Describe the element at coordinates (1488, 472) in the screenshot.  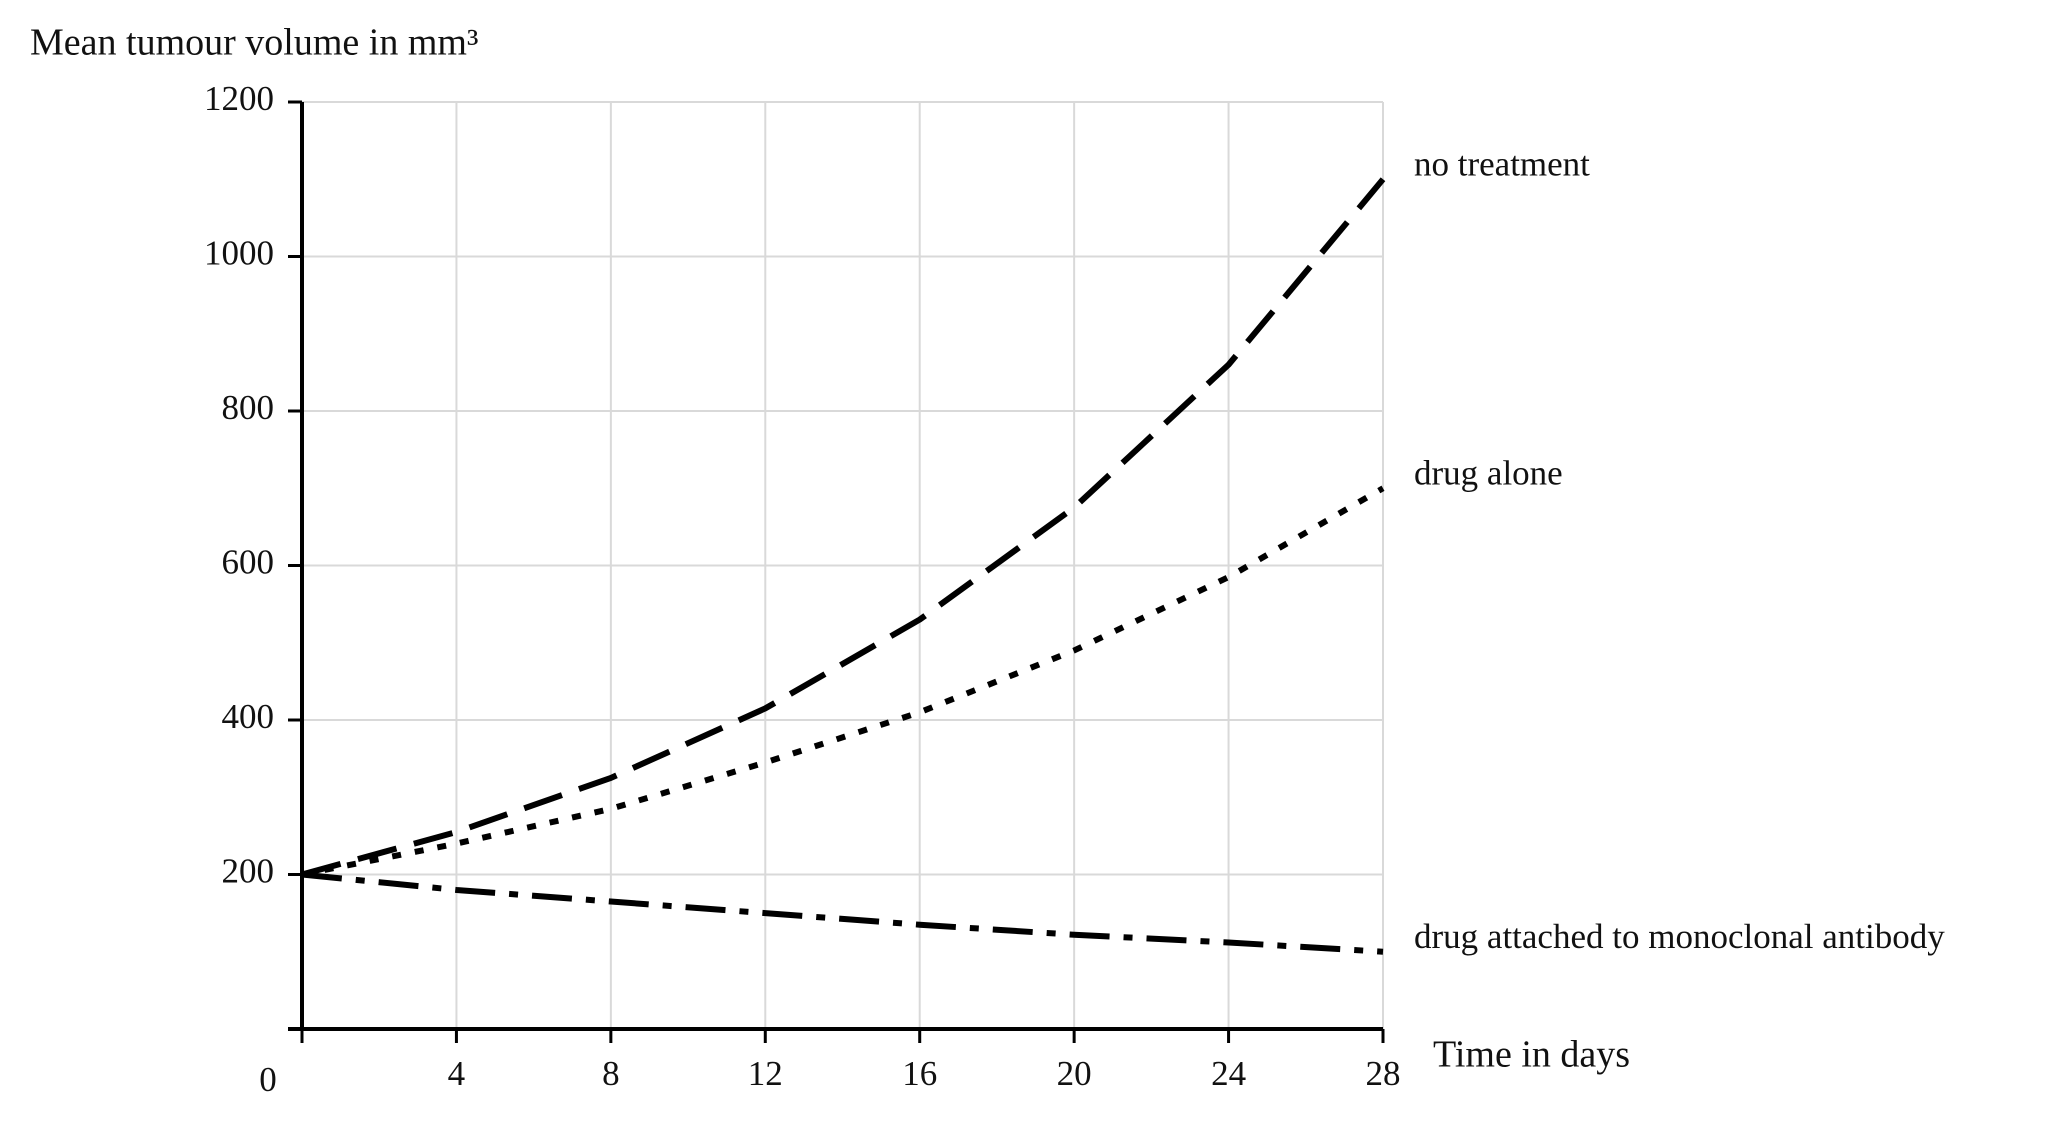
I see `series-label: drug alone` at that location.